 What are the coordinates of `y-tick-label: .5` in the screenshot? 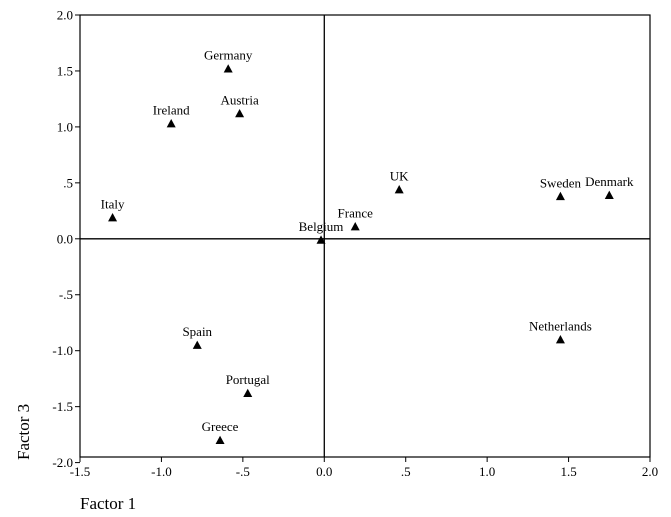 It's located at (68, 182).